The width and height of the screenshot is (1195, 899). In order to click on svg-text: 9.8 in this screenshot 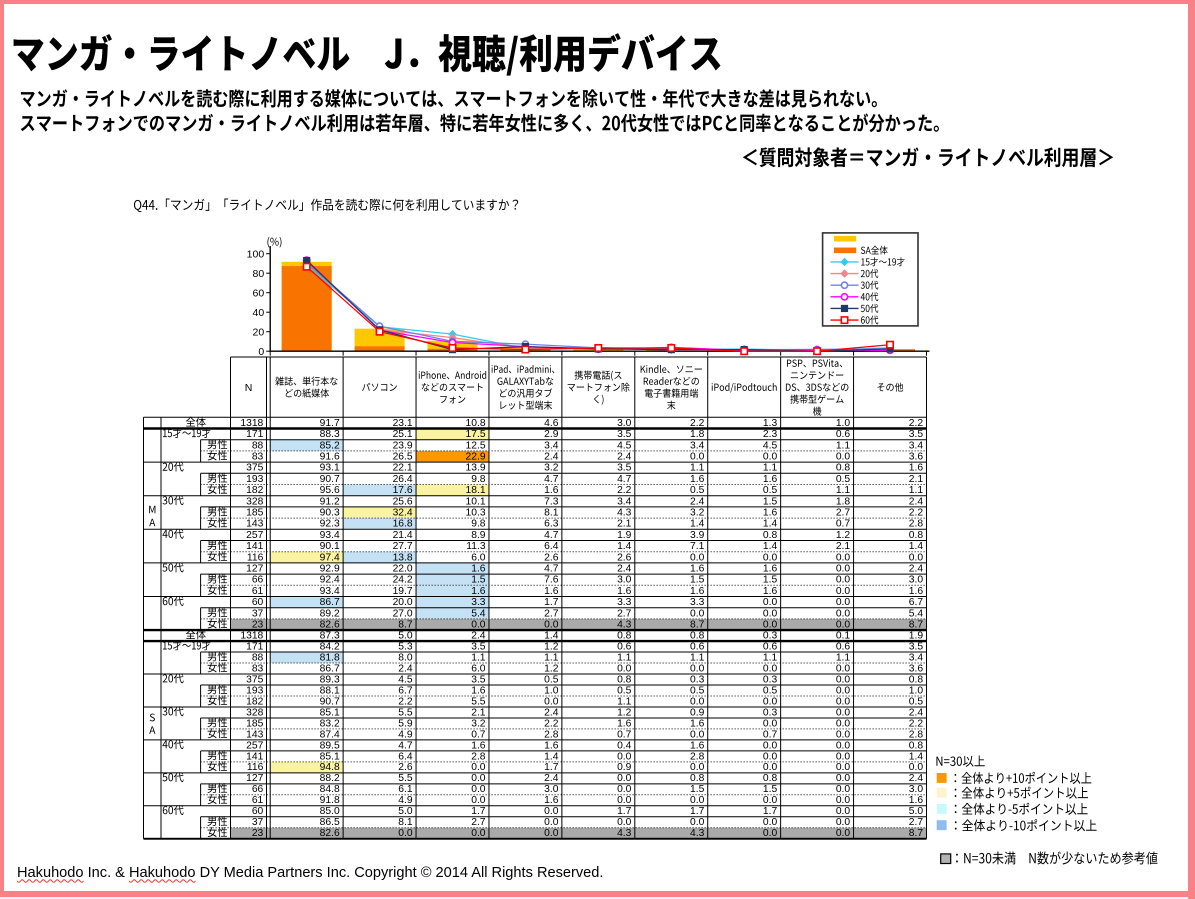, I will do `click(478, 524)`.